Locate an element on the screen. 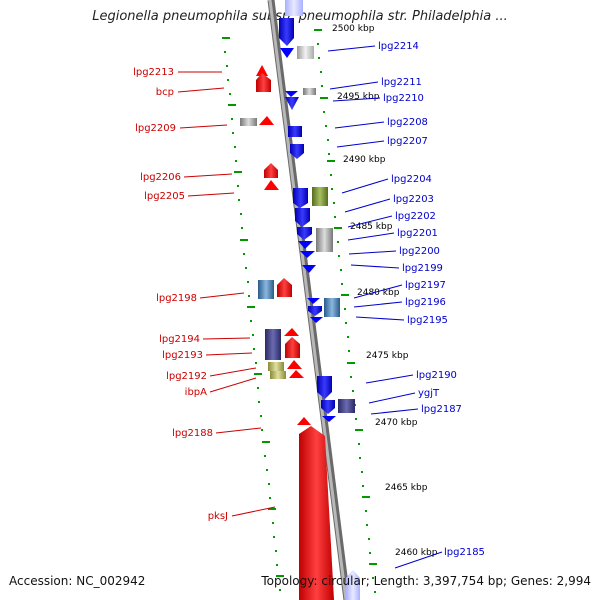  gene-arrow-lpg2195 is located at coordinates (316, 320).